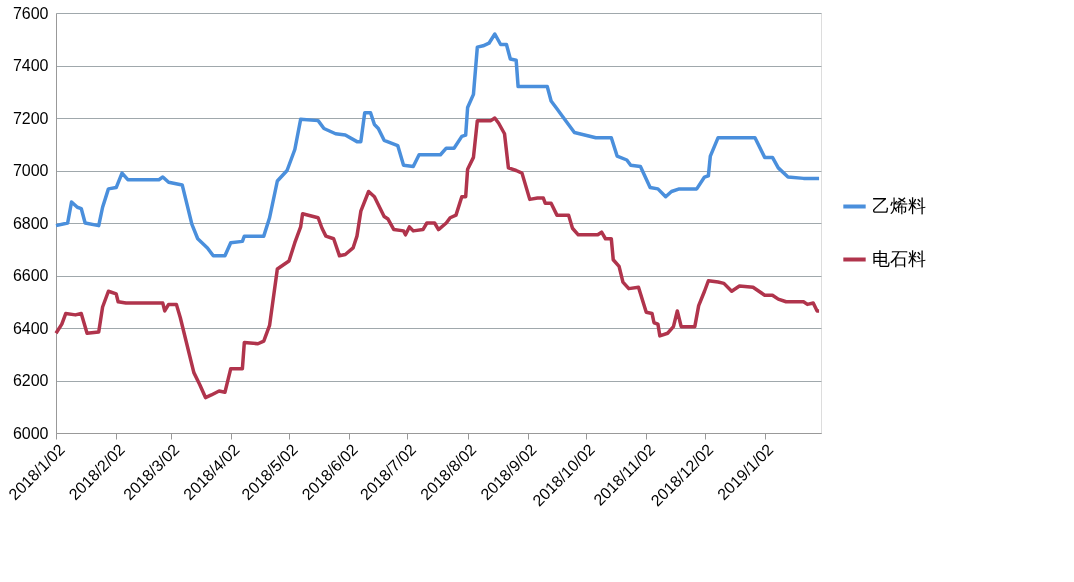 The width and height of the screenshot is (1074, 582). Describe the element at coordinates (30, 433) in the screenshot. I see `y-tick-label: 6000` at that location.